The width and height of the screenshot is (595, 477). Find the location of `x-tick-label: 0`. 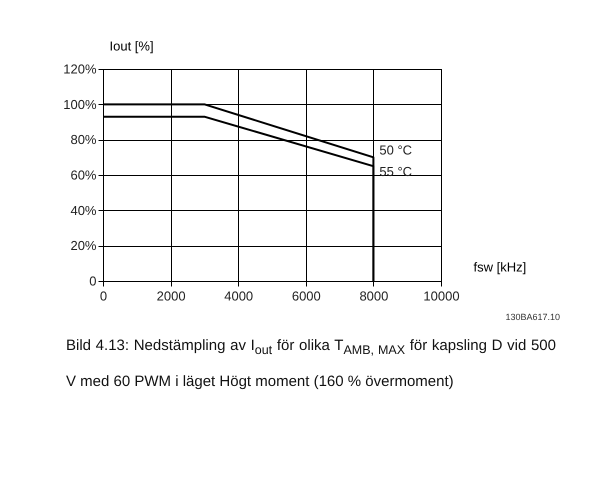

x-tick-label: 0 is located at coordinates (104, 296).